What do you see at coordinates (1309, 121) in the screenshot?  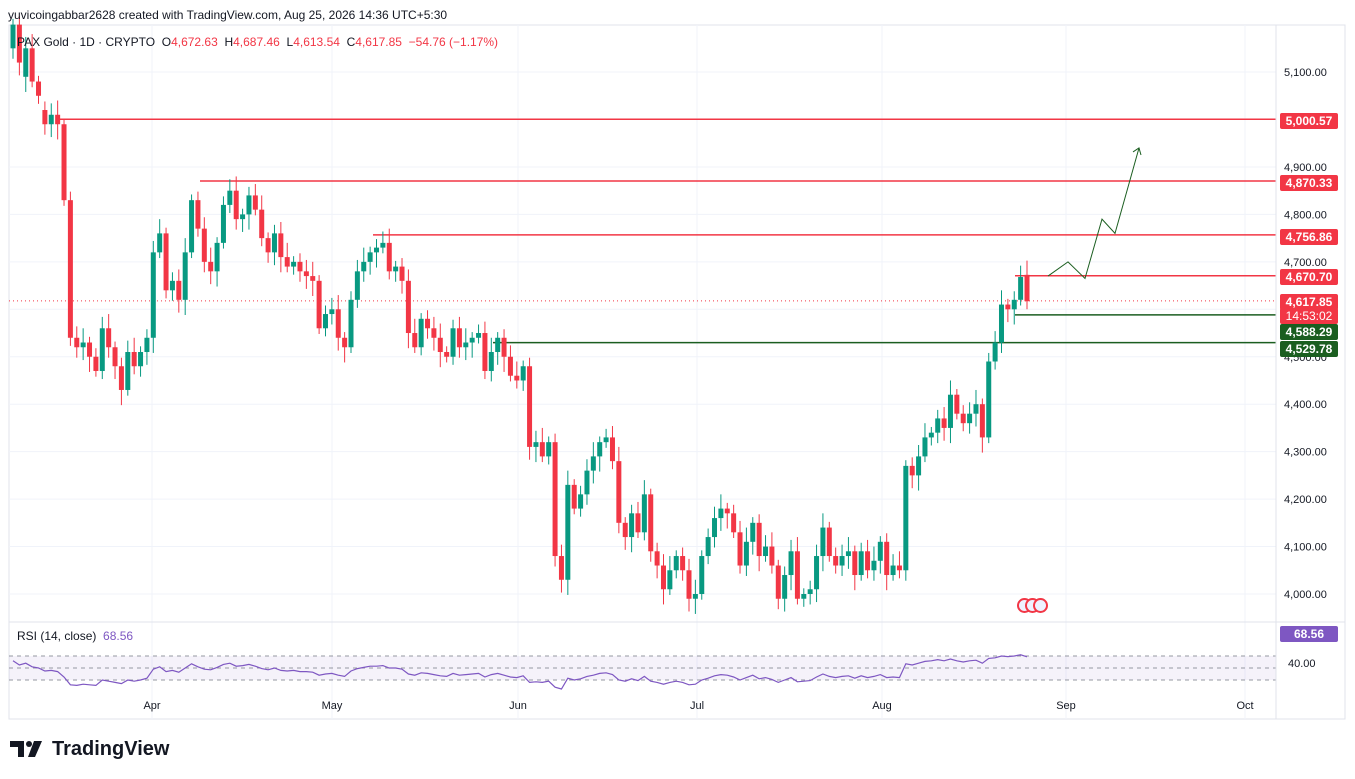 I see `price-tag-5000: 5,000.57` at bounding box center [1309, 121].